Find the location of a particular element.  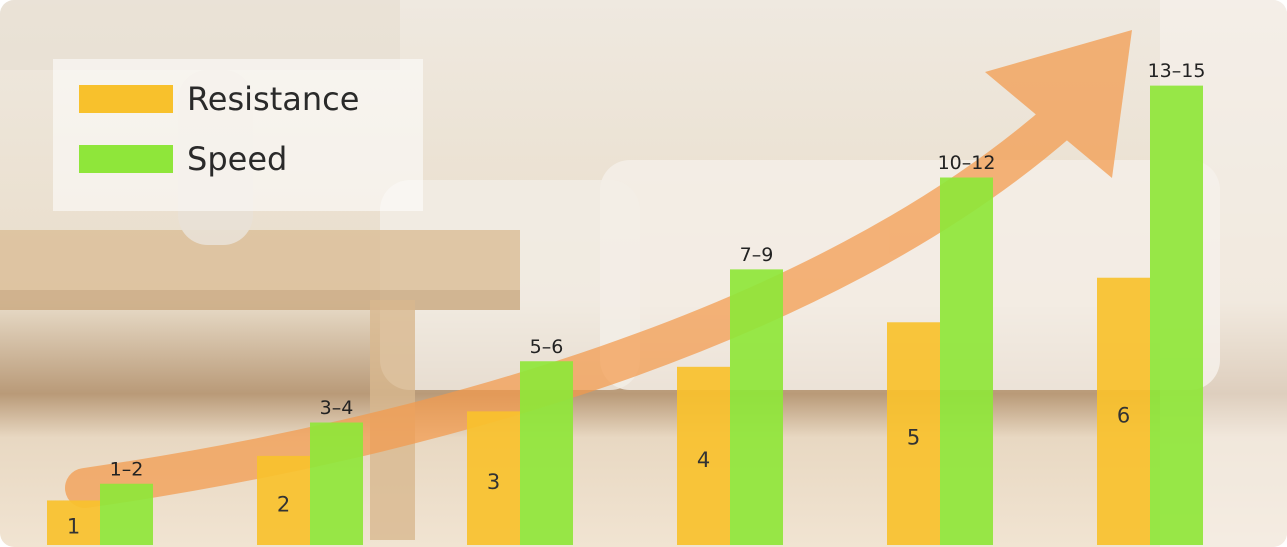

value-label: 5–6 is located at coordinates (547, 347).